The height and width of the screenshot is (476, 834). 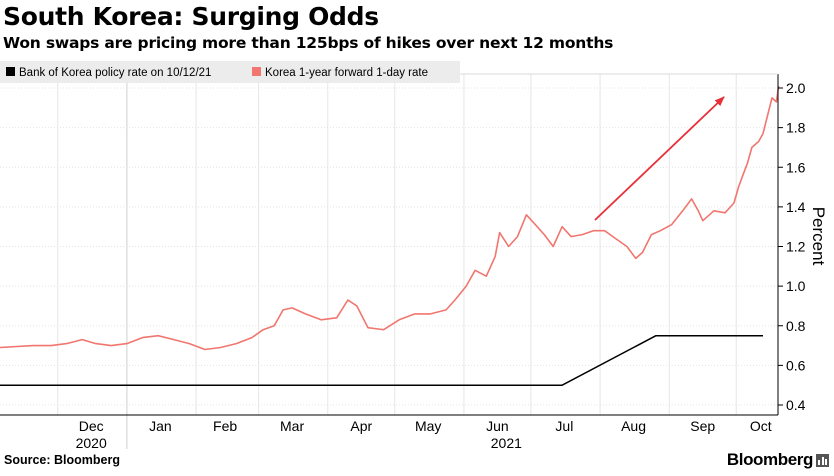 What do you see at coordinates (191, 16) in the screenshot?
I see `chart-title: South Korea: Surging Odds` at bounding box center [191, 16].